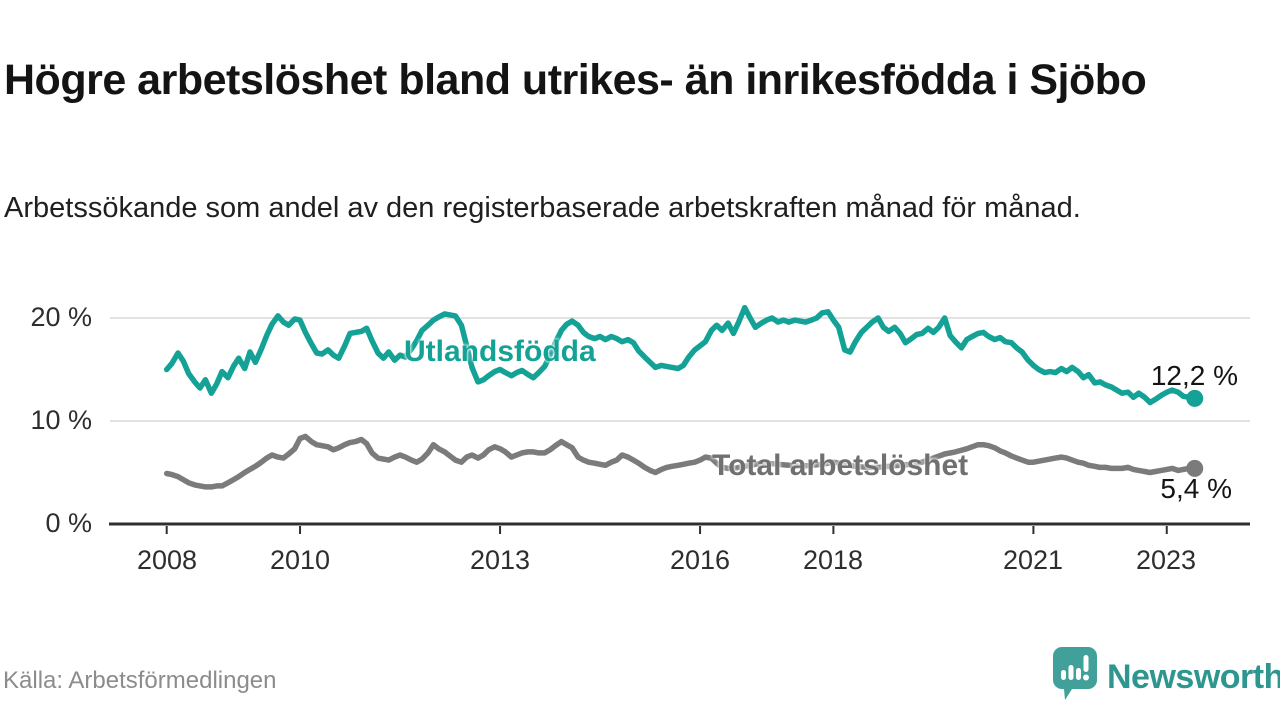  What do you see at coordinates (300, 560) in the screenshot?
I see `x-tick-label-2010: 2010` at bounding box center [300, 560].